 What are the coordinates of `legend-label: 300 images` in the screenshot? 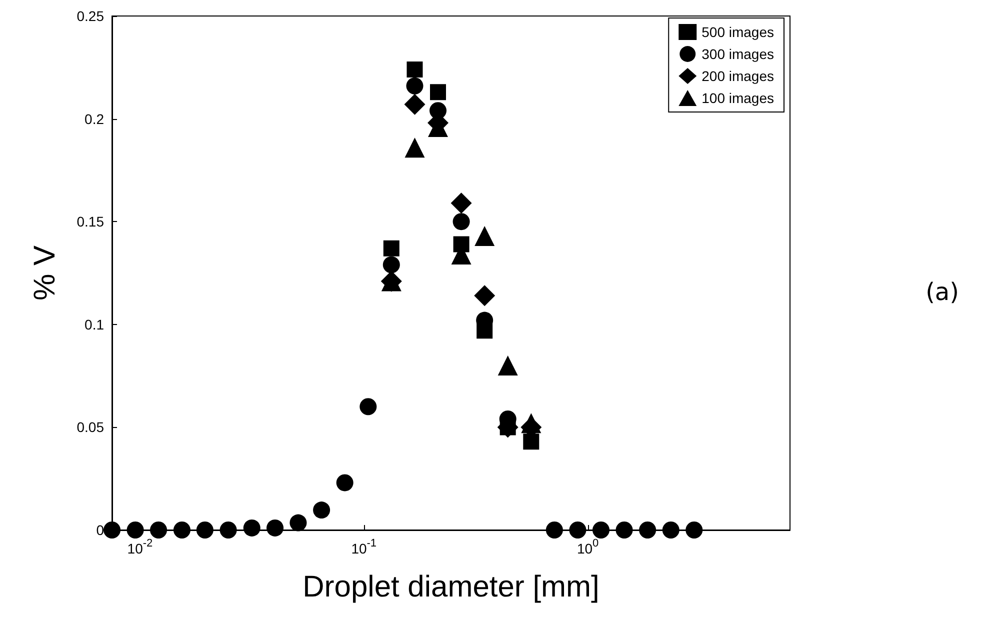 It's located at (738, 54).